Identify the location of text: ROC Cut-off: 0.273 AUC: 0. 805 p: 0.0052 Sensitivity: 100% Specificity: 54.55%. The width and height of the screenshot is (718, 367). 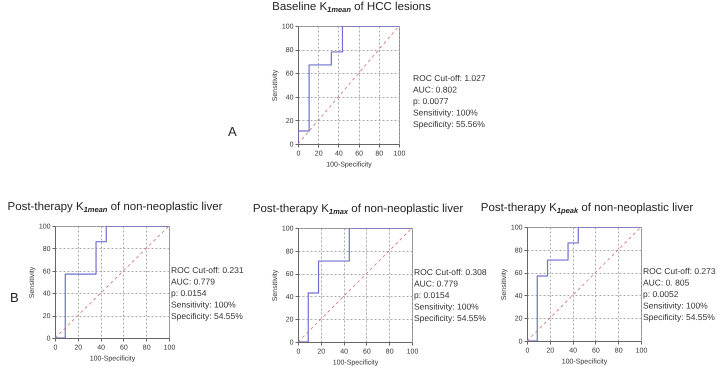
(679, 294).